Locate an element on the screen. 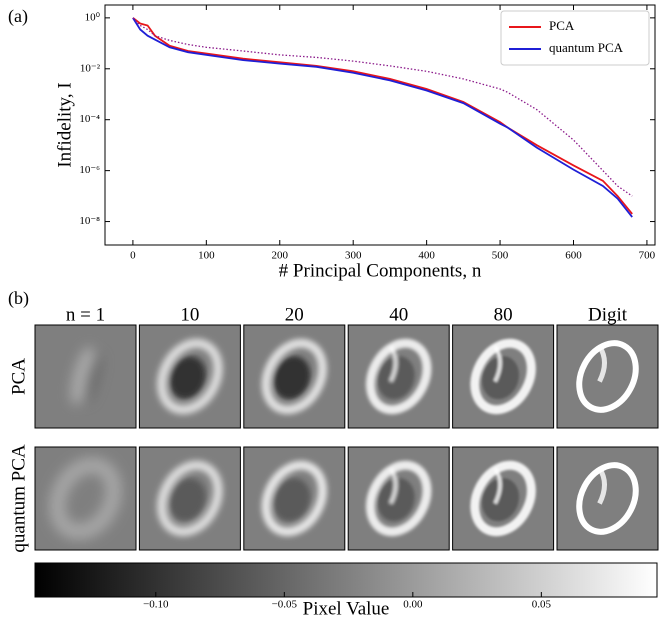 The width and height of the screenshot is (667, 631). y-tick-label: 10⁻² is located at coordinates (90, 68).